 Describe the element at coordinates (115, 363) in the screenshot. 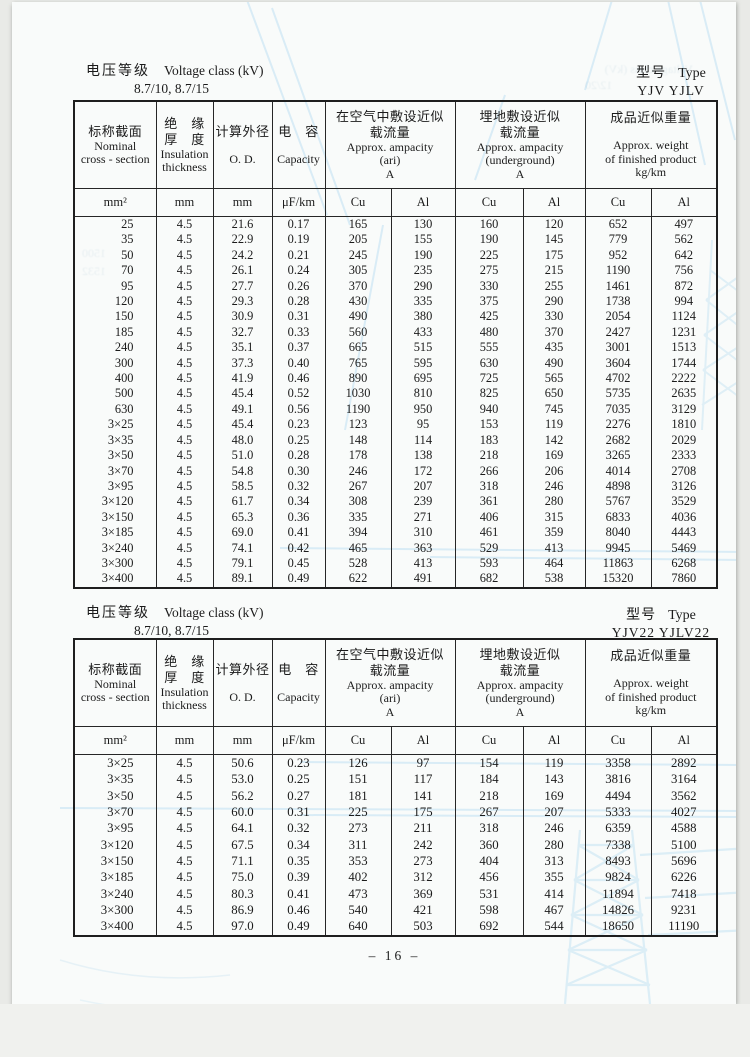

I see `table-cell: 300` at that location.